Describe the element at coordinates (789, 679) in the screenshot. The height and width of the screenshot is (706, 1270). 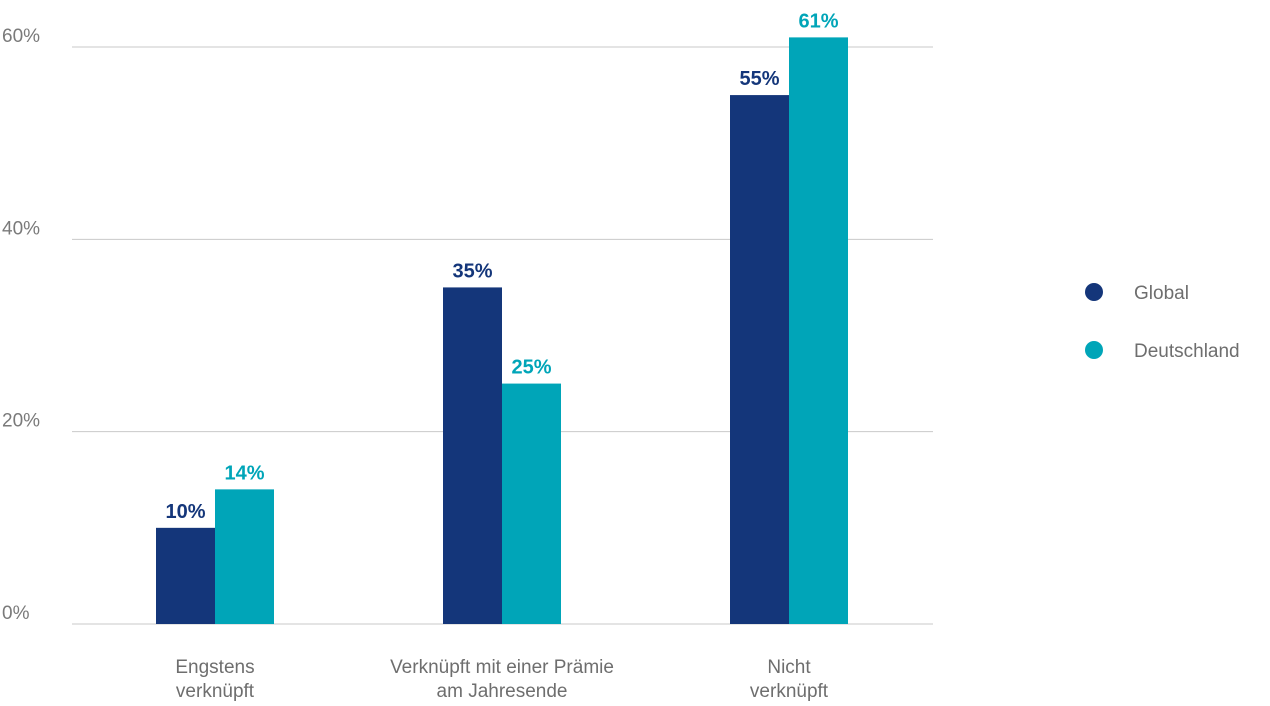
I see `category-label: Nicht verknüpft` at that location.